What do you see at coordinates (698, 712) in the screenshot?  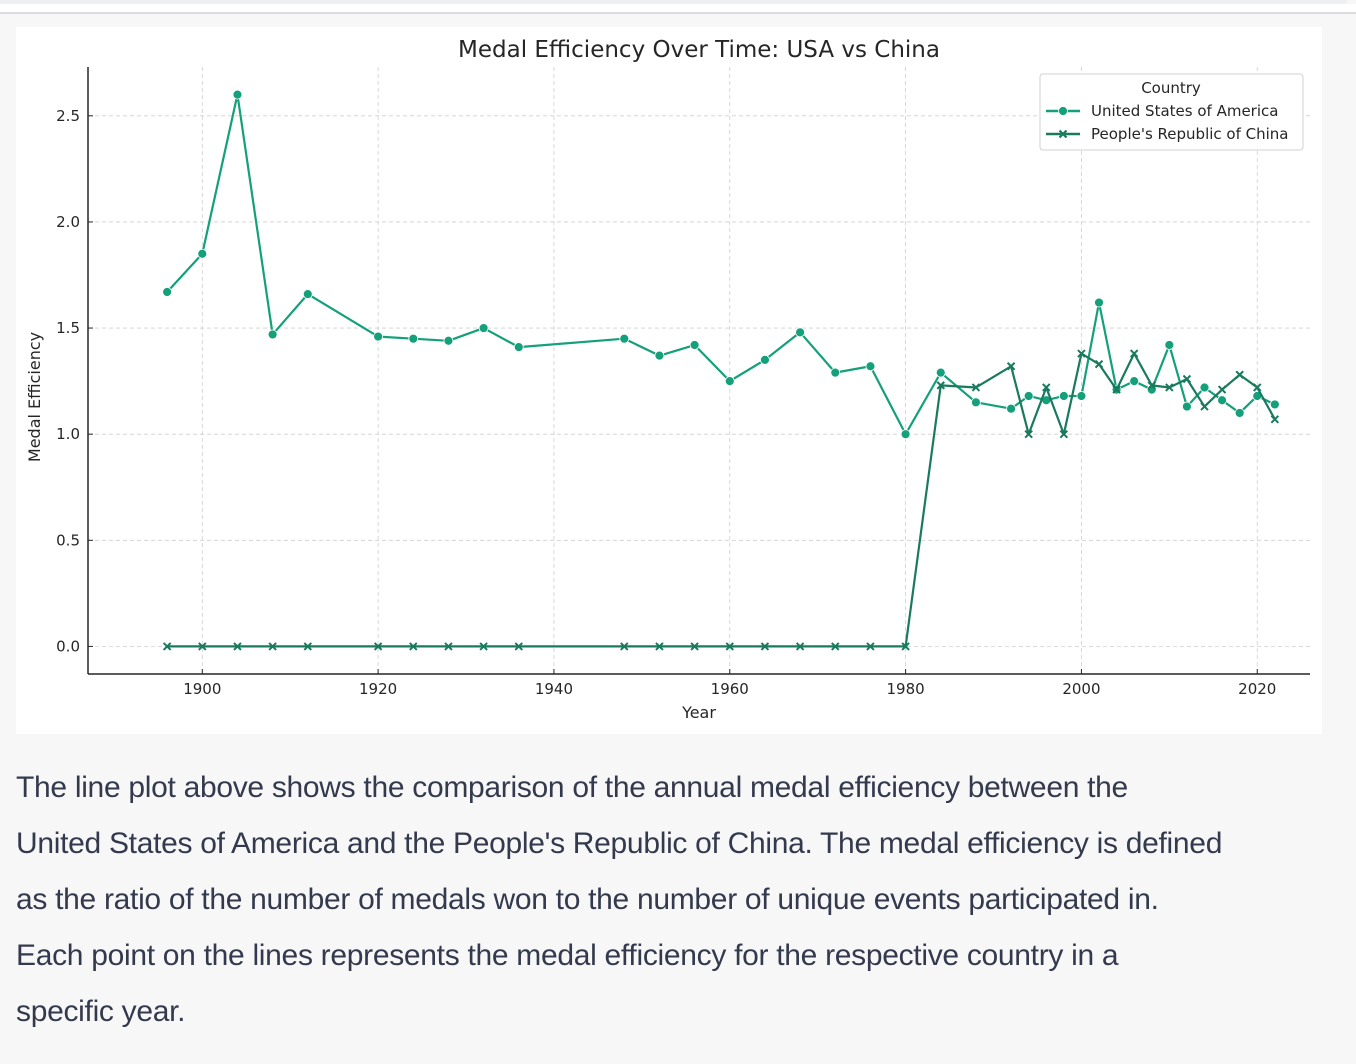 I see `x-axis-label: Year` at bounding box center [698, 712].